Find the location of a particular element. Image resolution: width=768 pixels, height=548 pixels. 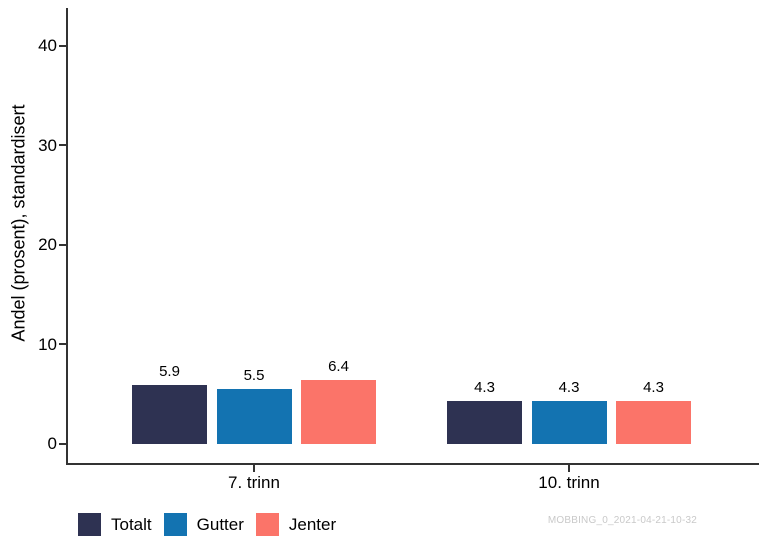

bar-value-label: 6.4 is located at coordinates (338, 366).